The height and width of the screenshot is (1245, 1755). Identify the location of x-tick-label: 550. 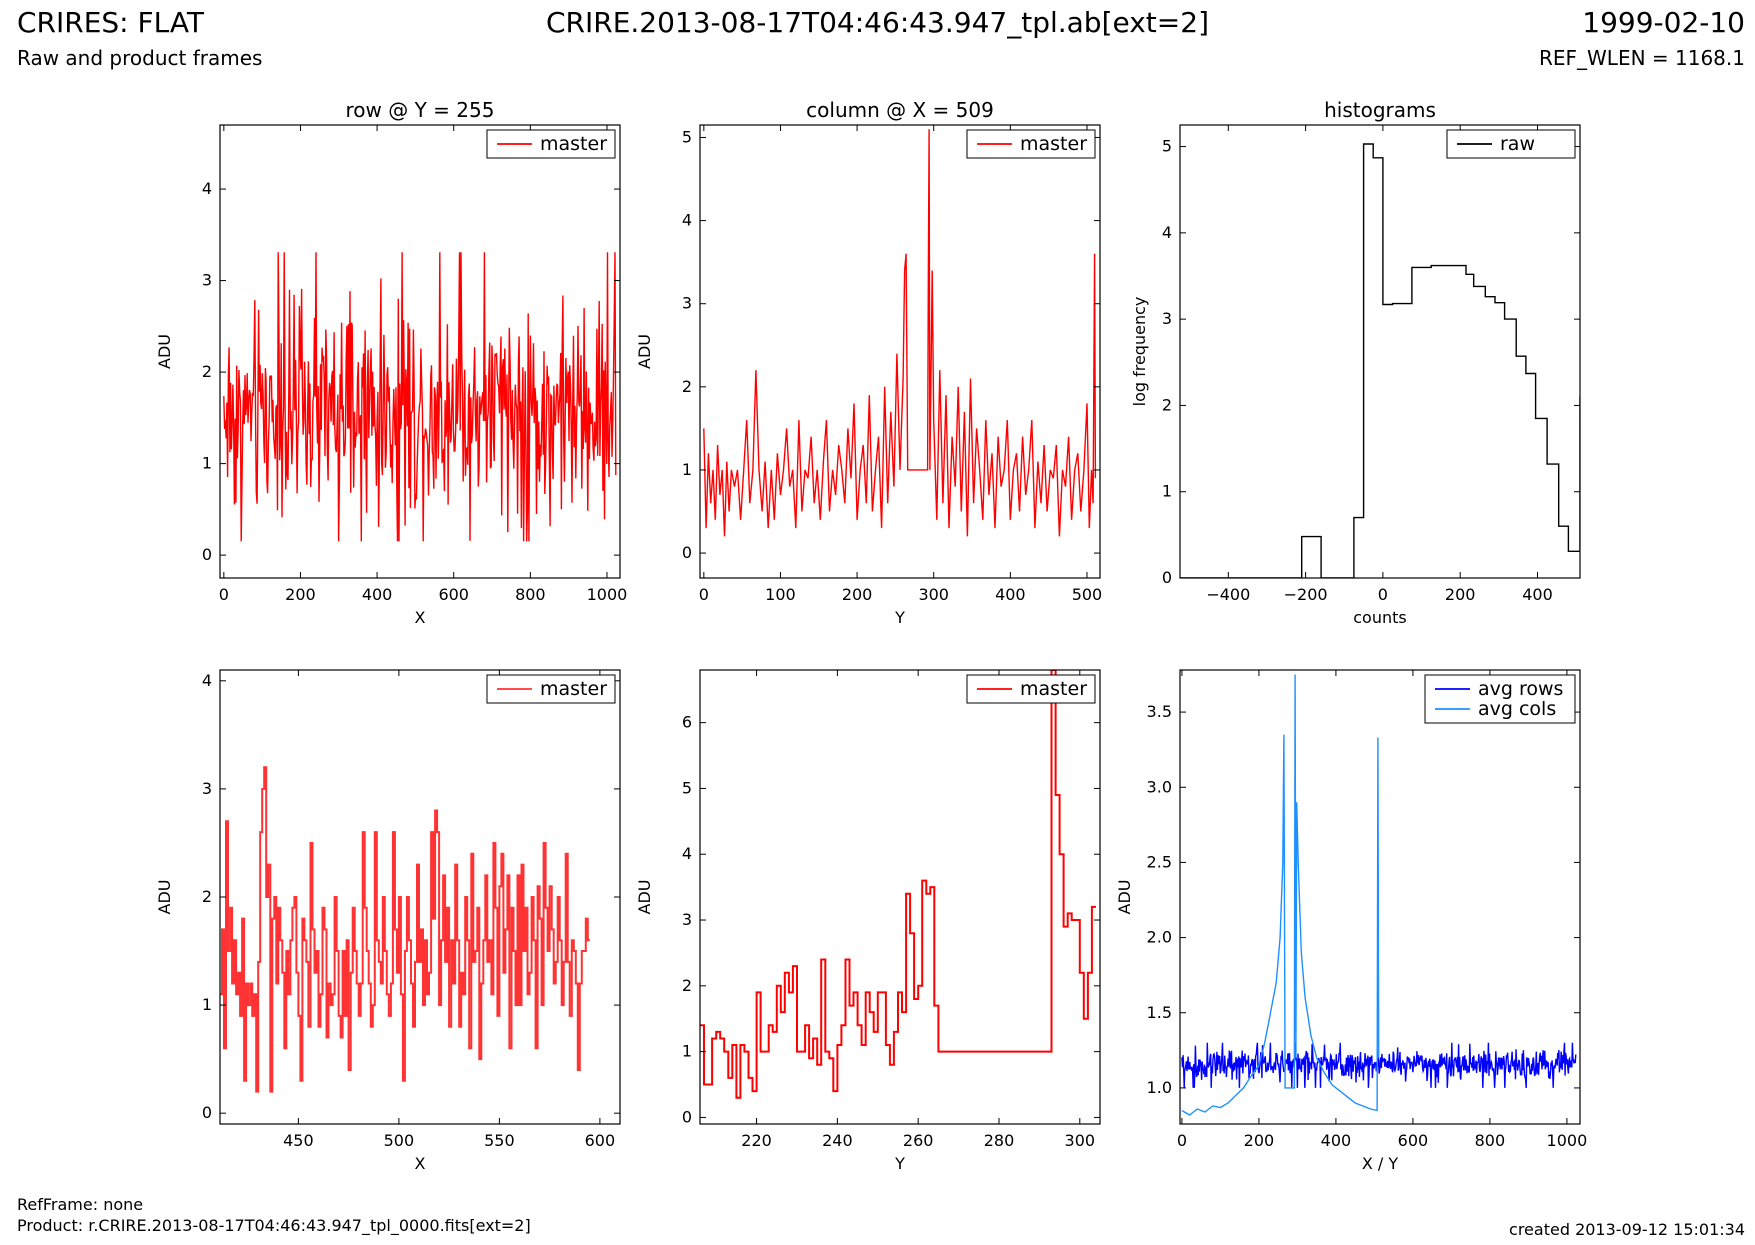
(499, 1140).